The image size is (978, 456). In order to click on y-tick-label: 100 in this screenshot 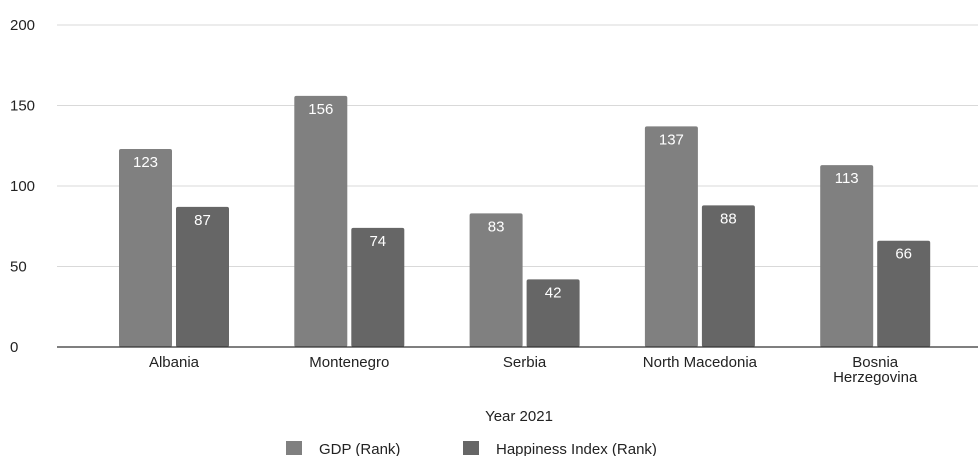, I will do `click(22, 186)`.